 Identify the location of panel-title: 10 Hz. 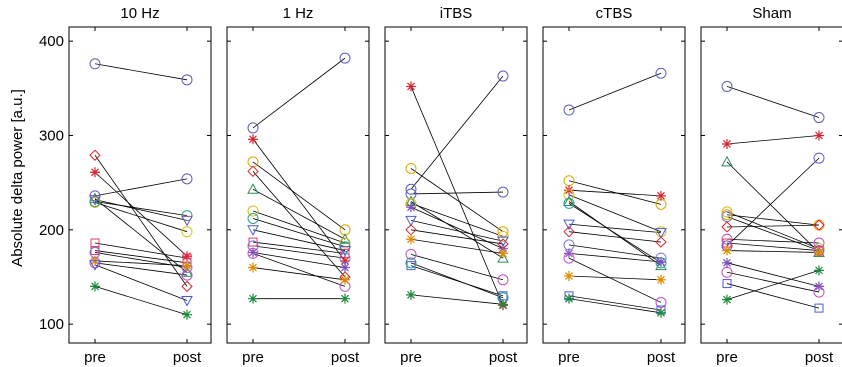
(139, 13).